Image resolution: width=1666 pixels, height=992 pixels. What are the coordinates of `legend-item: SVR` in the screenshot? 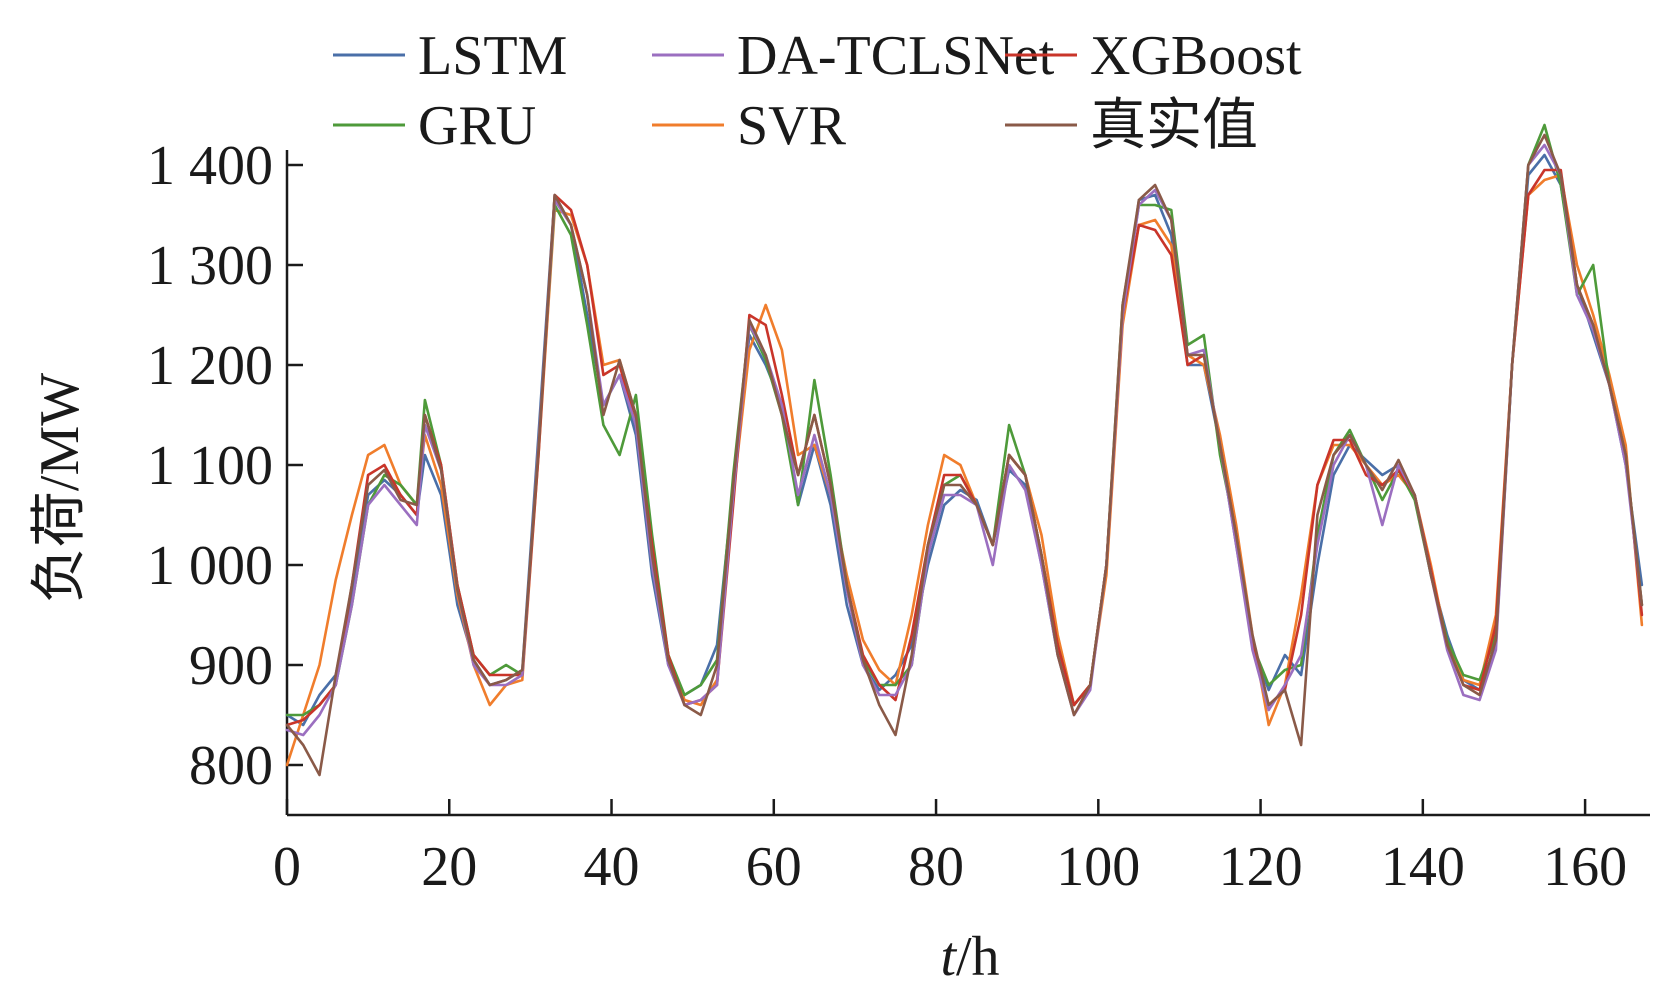 It's located at (749, 126).